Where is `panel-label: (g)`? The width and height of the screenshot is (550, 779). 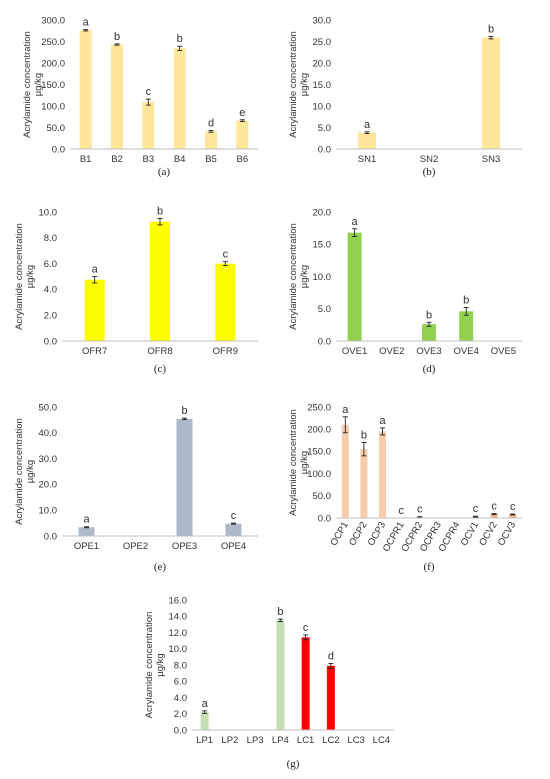 panel-label: (g) is located at coordinates (293, 764).